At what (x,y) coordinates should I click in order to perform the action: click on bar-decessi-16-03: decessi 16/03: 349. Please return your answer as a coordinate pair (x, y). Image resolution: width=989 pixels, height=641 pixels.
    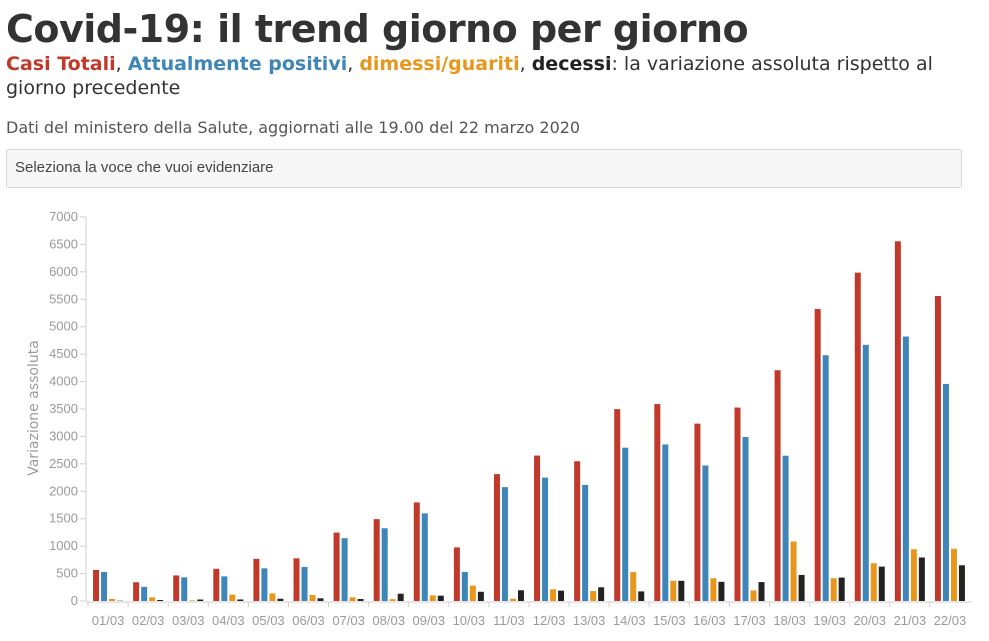
    Looking at the image, I should click on (721, 591).